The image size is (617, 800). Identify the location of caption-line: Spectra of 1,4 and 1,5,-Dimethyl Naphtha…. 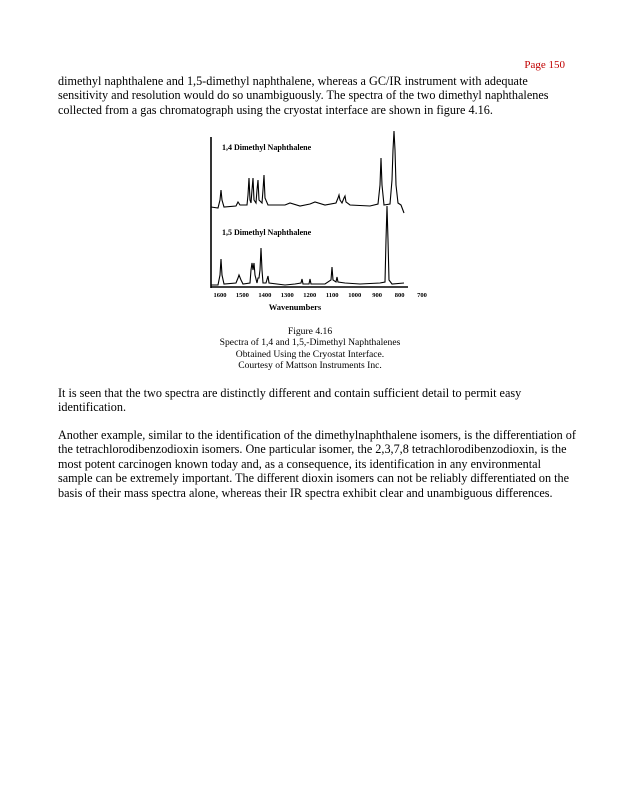
(310, 343).